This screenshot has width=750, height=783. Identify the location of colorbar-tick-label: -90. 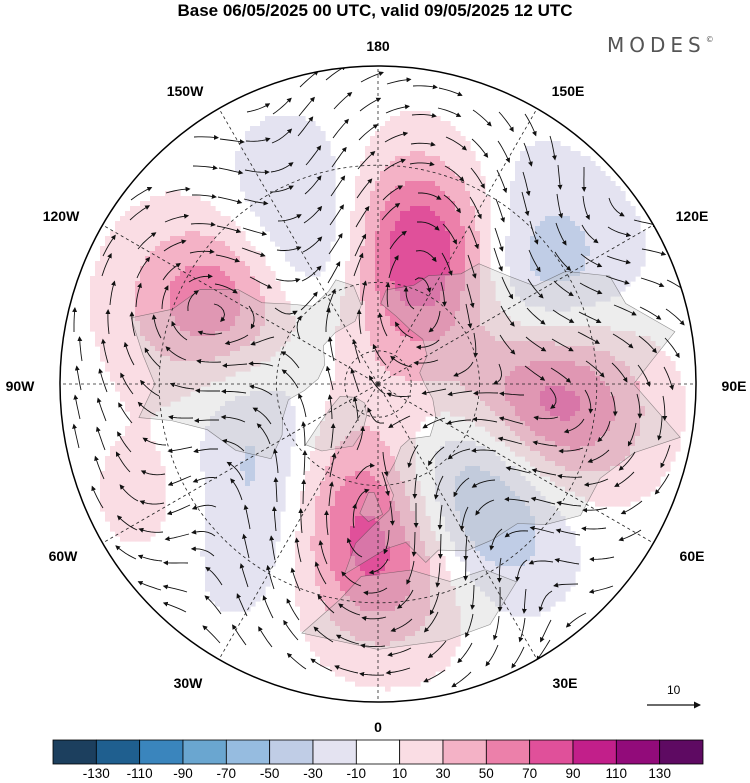
(183, 773).